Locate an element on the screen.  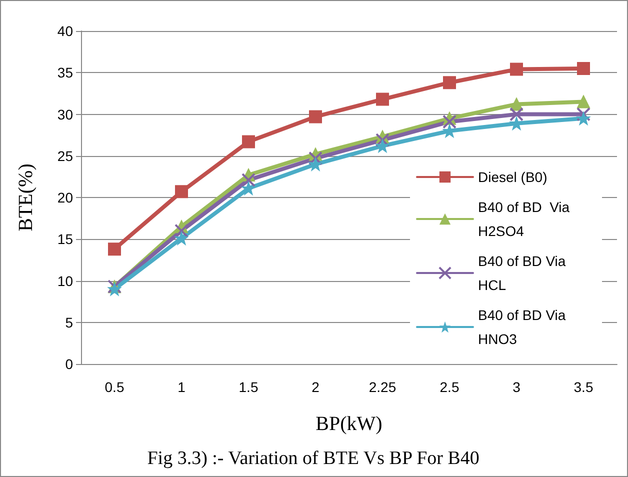
x-tick-label: 2 is located at coordinates (316, 387).